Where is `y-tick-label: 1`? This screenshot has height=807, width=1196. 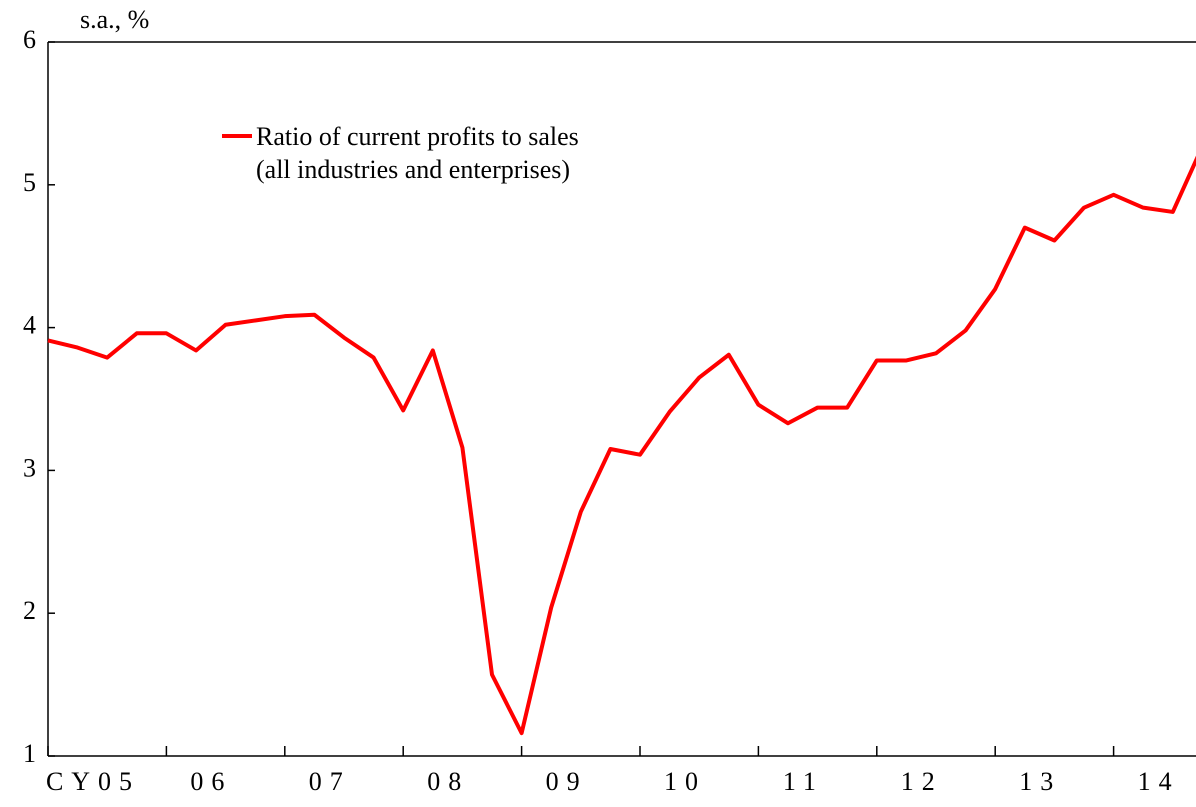 y-tick-label: 1 is located at coordinates (29, 753).